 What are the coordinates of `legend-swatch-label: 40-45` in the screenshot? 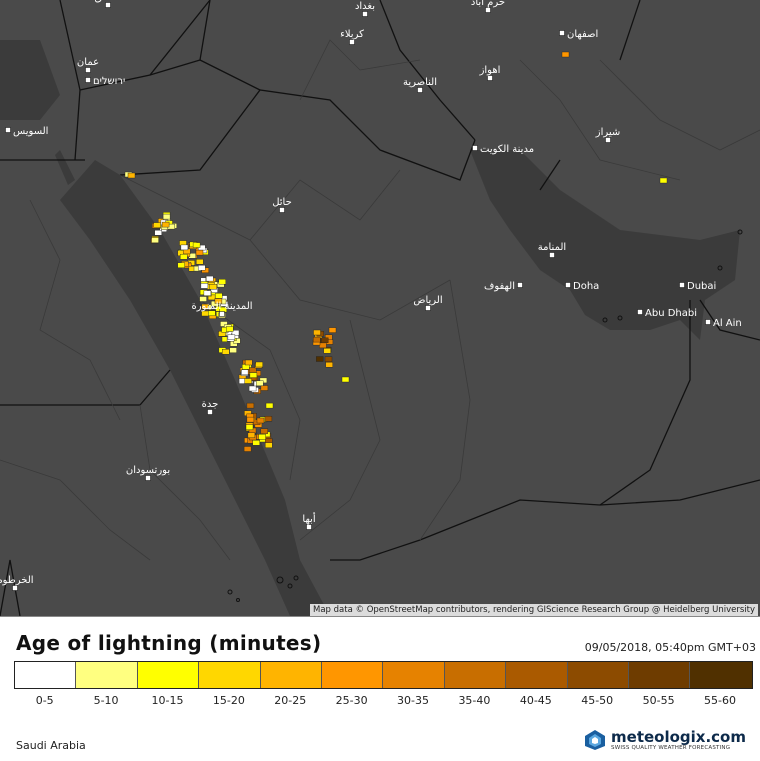 It's located at (535, 700).